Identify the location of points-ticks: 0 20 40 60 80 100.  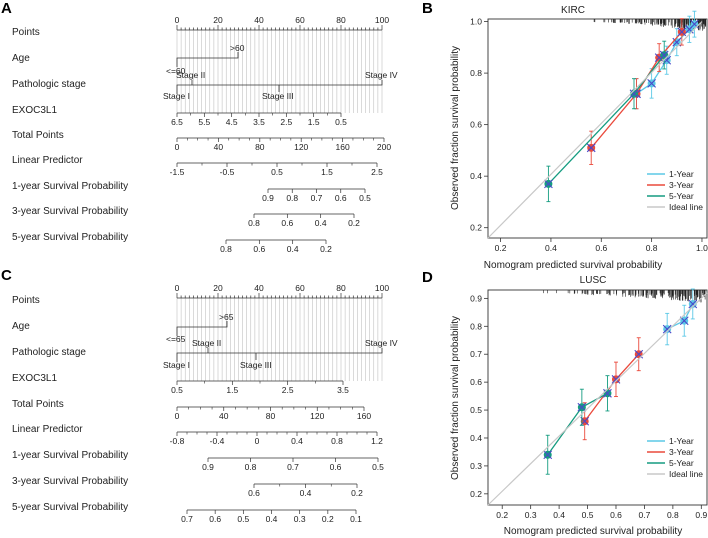
(282, 290).